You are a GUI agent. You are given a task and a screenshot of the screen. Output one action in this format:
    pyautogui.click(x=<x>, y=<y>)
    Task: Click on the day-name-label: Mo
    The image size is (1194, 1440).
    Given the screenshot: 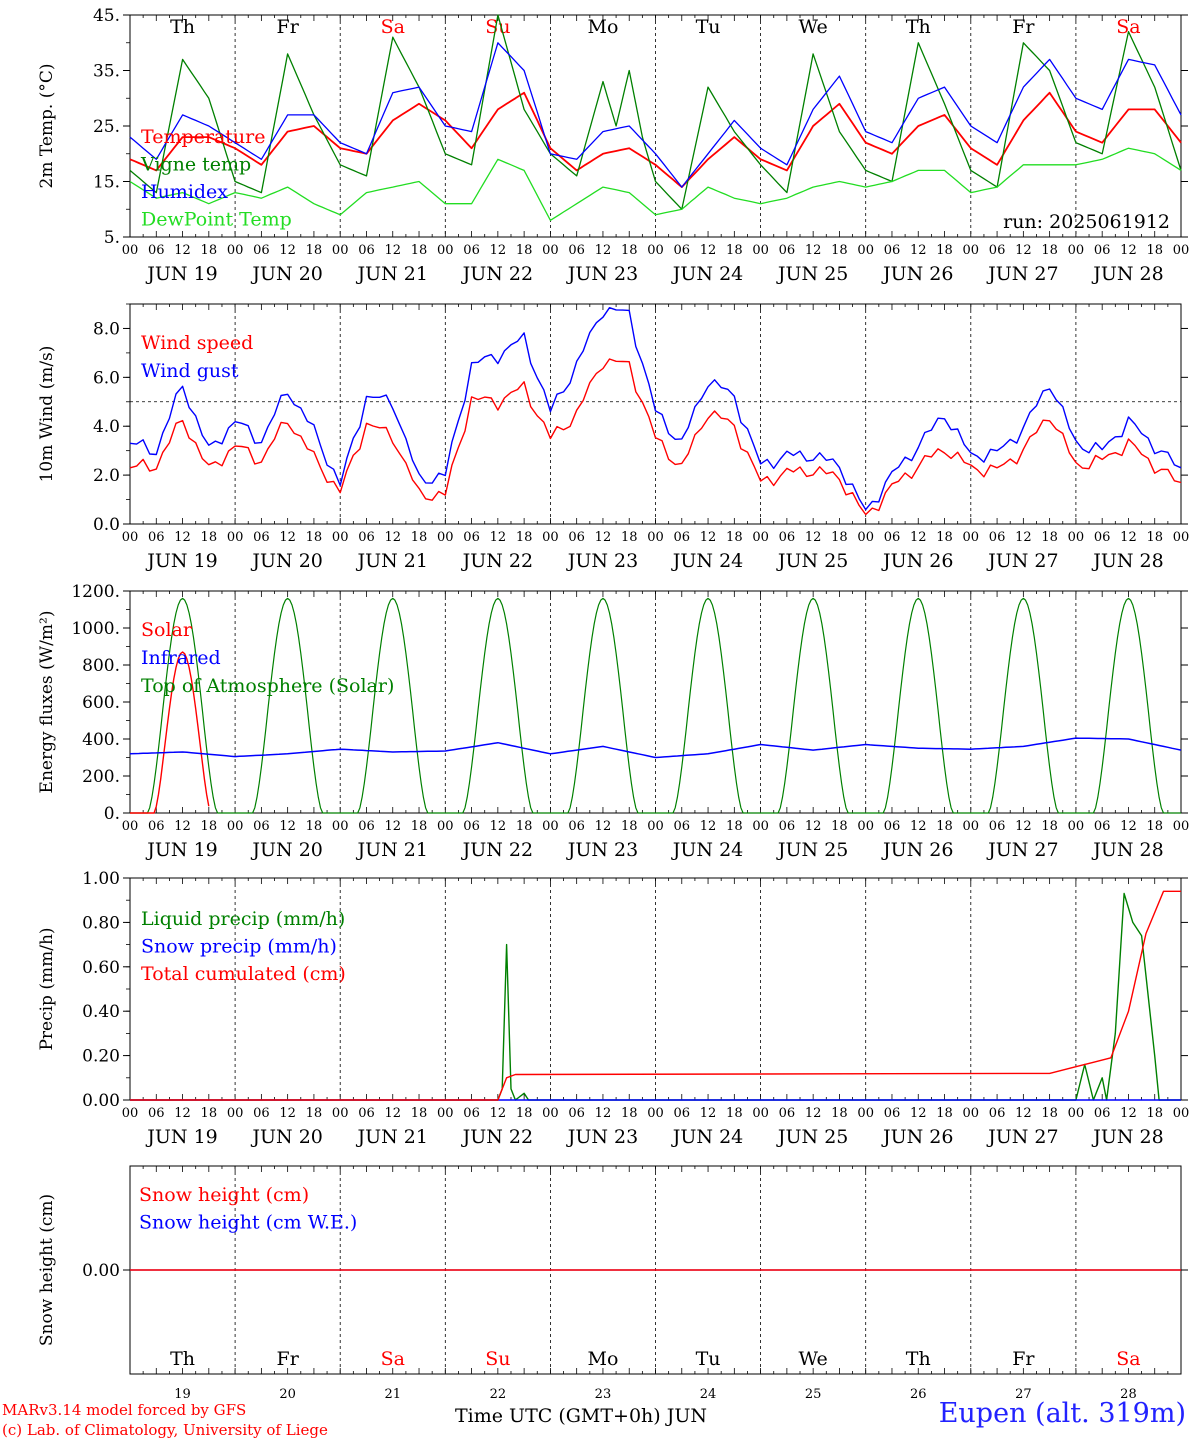 What is the action you would take?
    pyautogui.click(x=602, y=27)
    